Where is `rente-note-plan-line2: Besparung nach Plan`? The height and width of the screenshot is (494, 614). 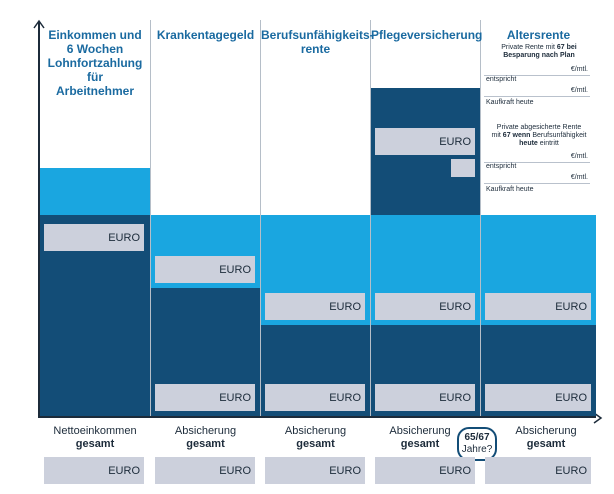
rente-note-plan-line2: Besparung nach Plan is located at coordinates (539, 55).